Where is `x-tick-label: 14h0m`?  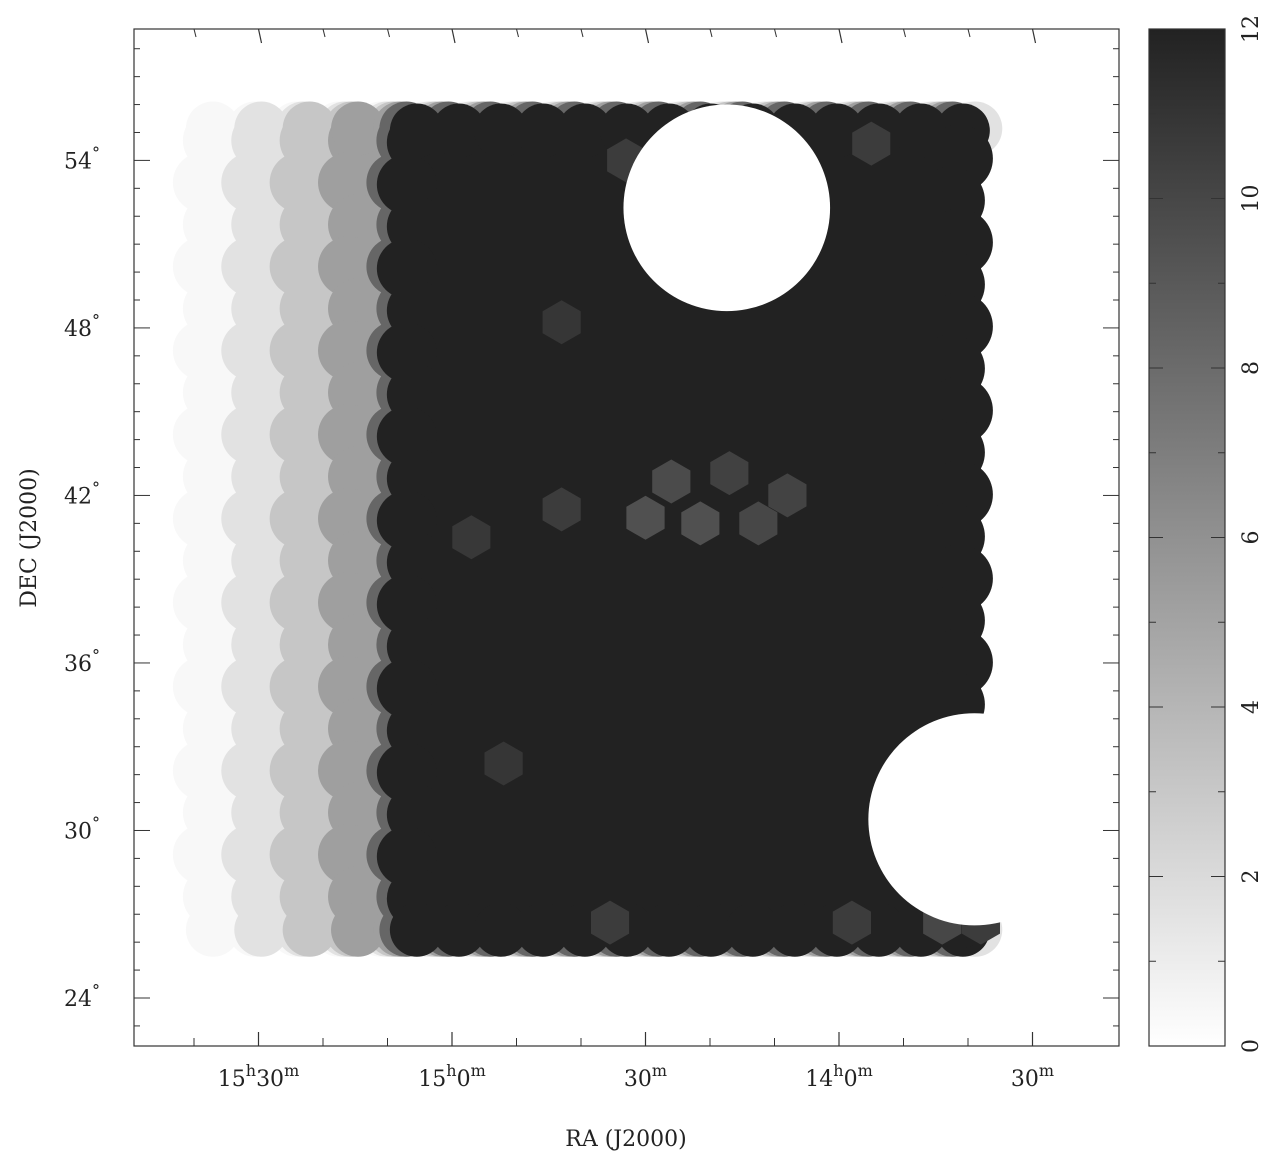
x-tick-label: 14h0m is located at coordinates (838, 1076).